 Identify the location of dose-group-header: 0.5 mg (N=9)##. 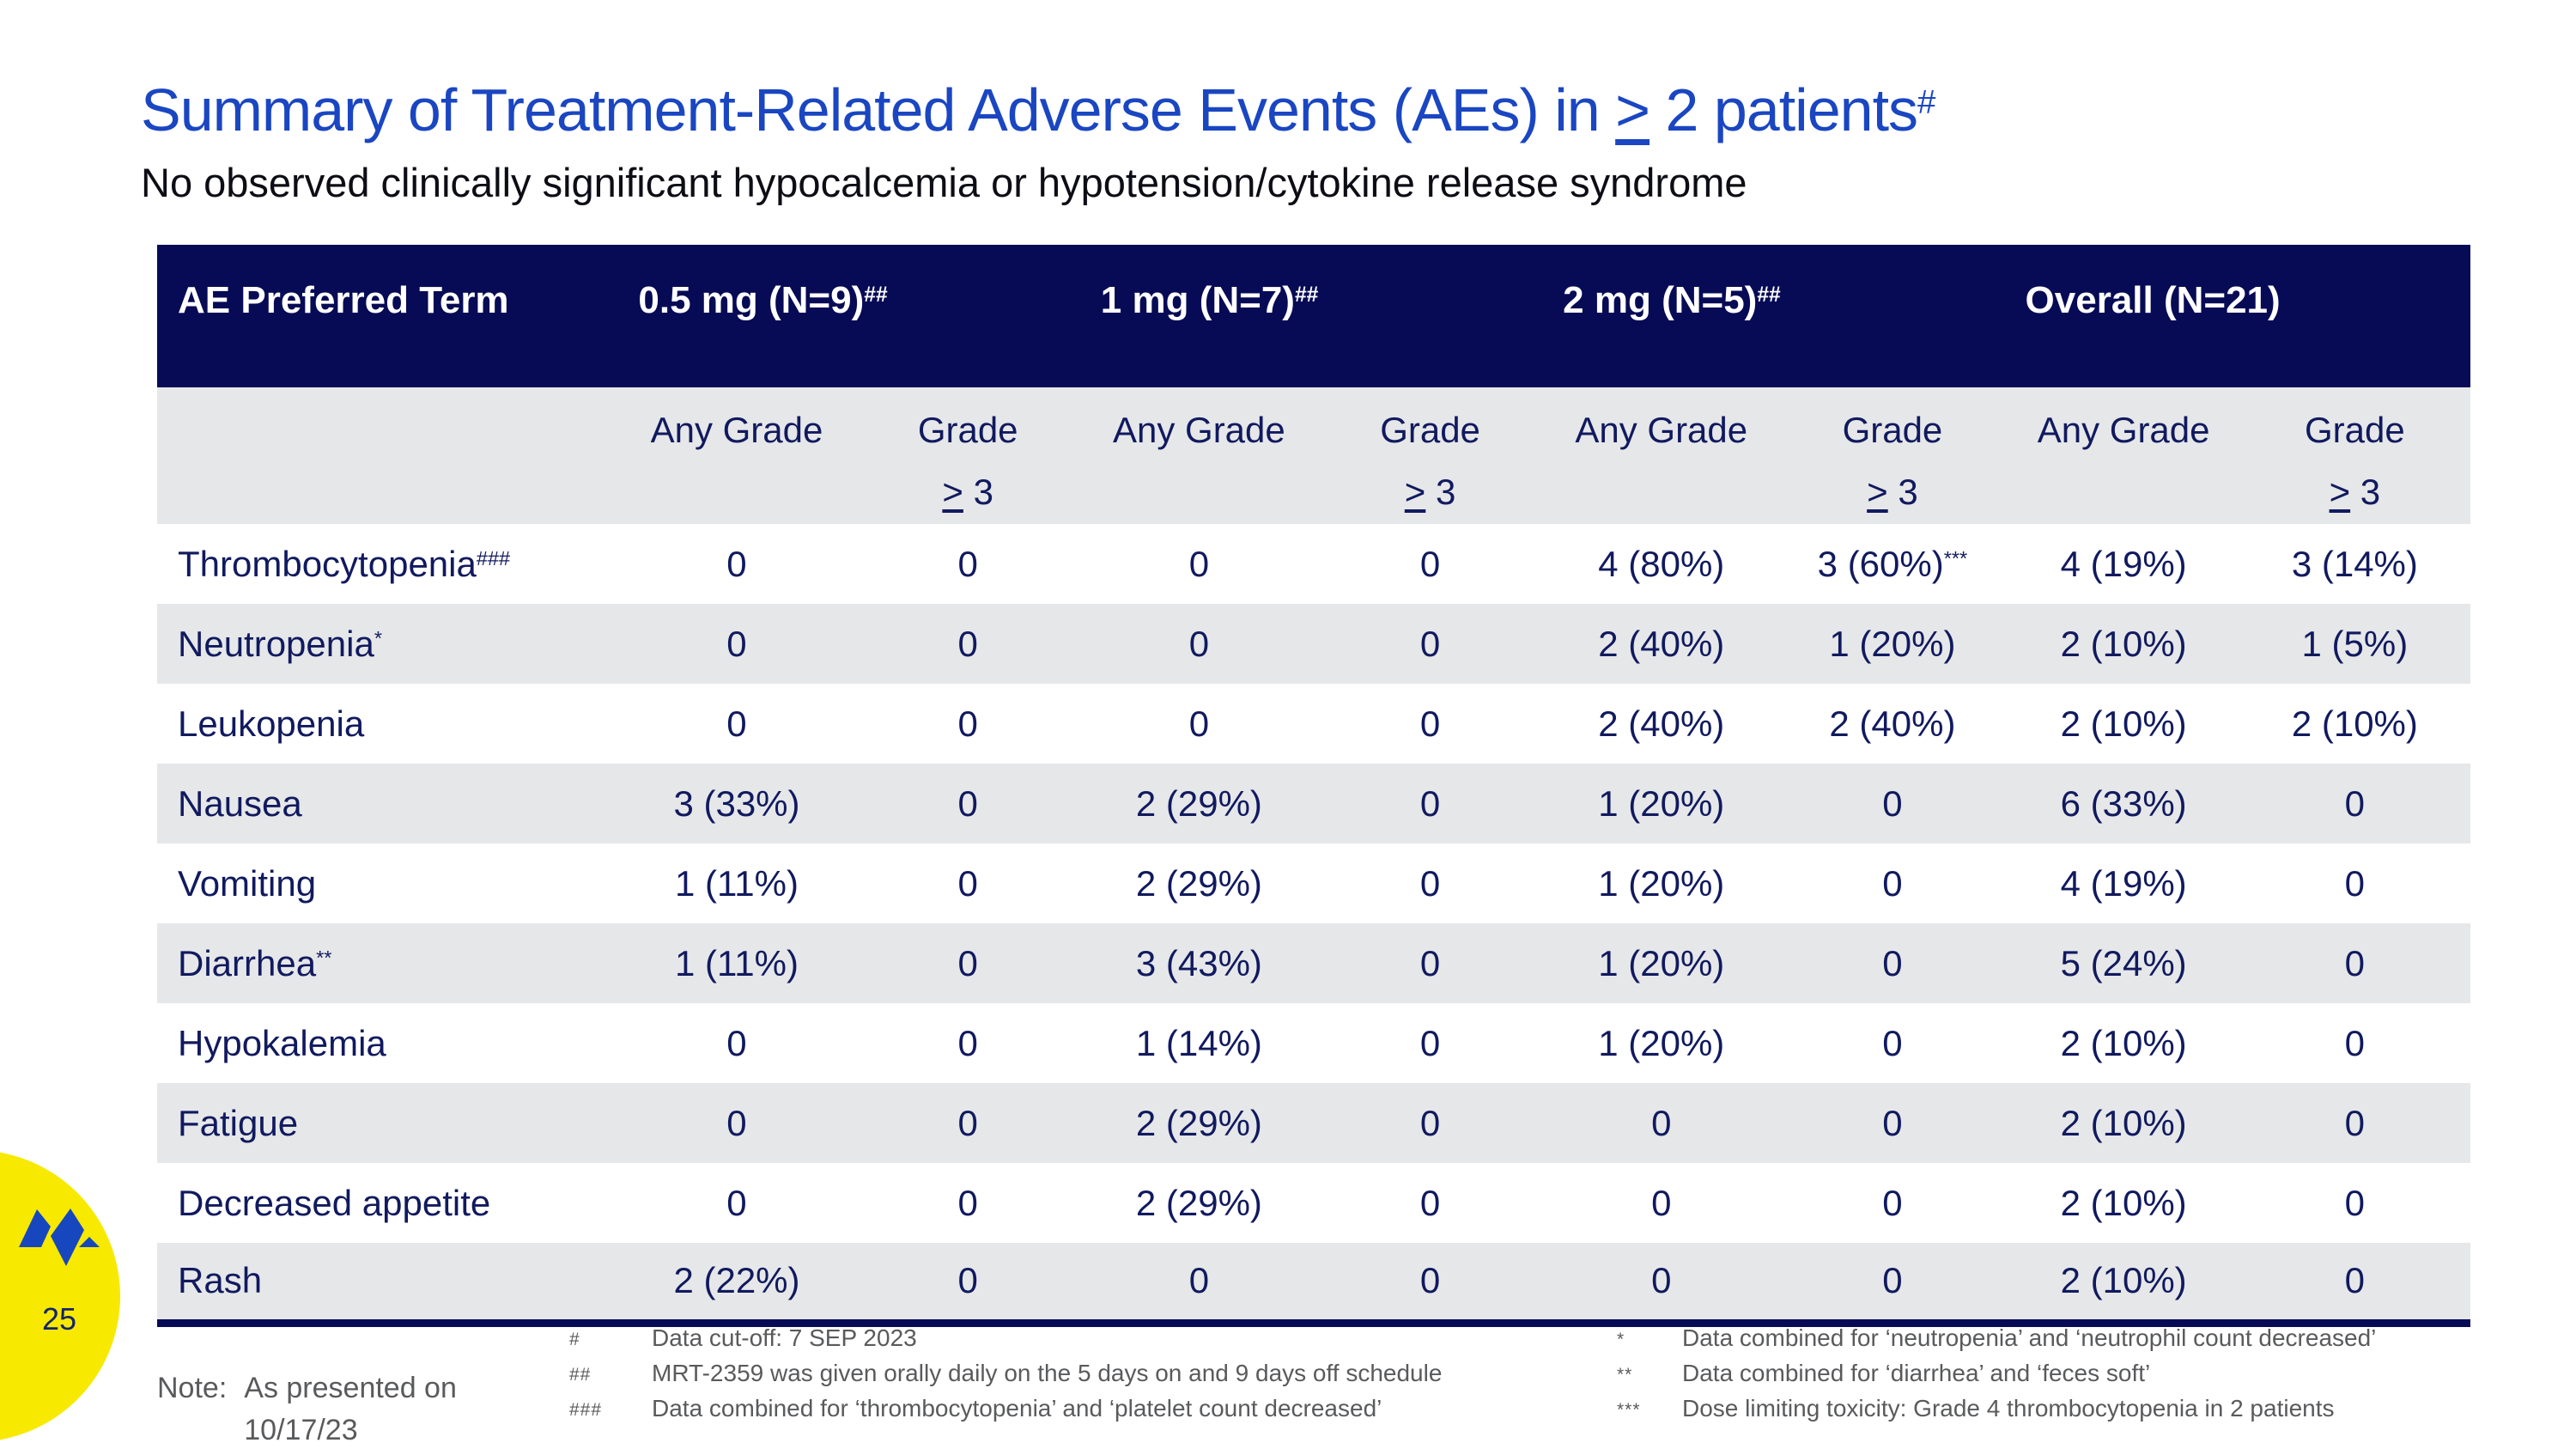
(763, 300).